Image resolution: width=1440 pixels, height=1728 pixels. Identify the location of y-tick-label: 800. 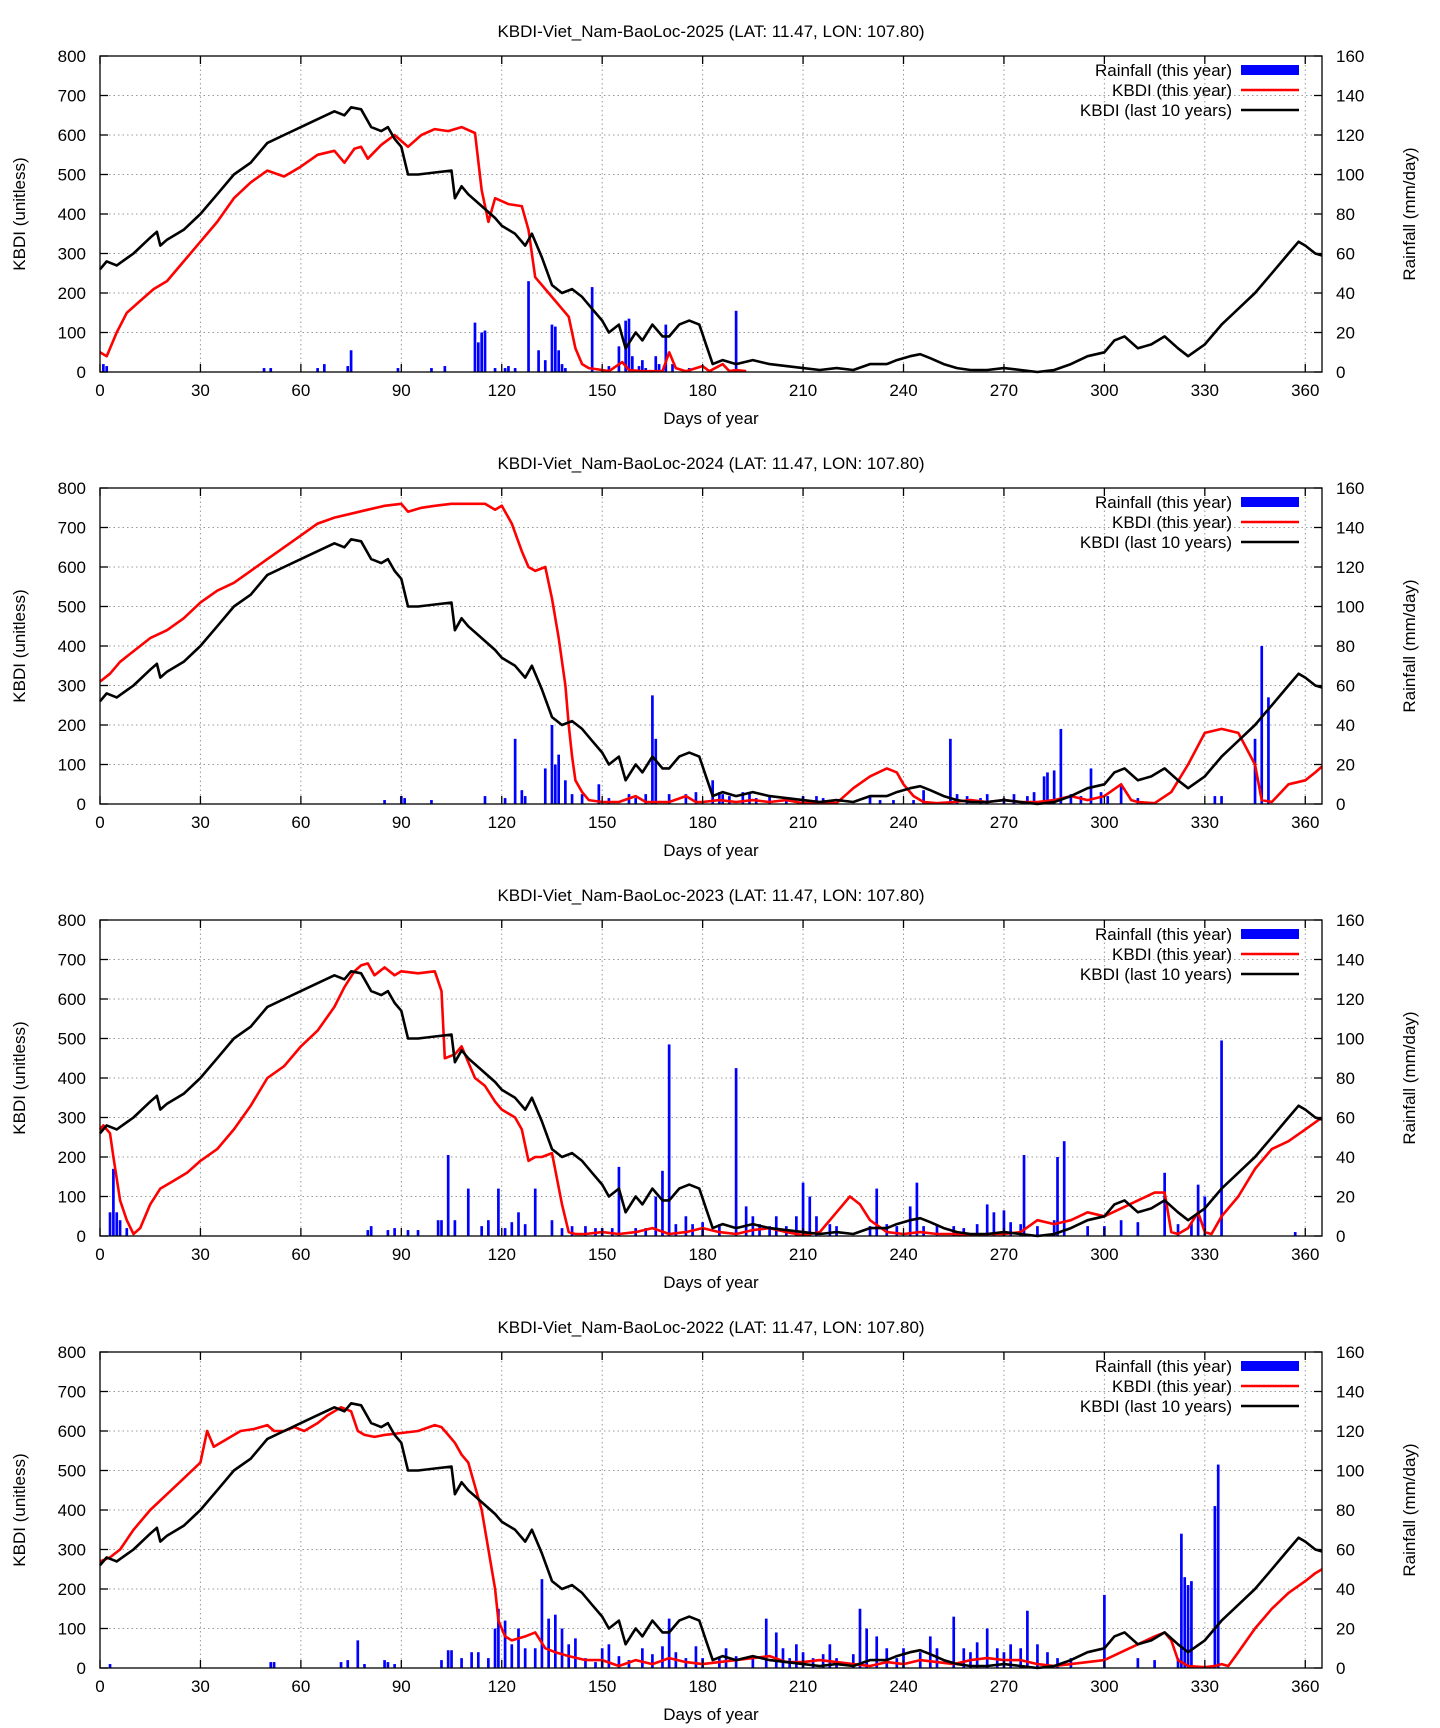
(72, 488).